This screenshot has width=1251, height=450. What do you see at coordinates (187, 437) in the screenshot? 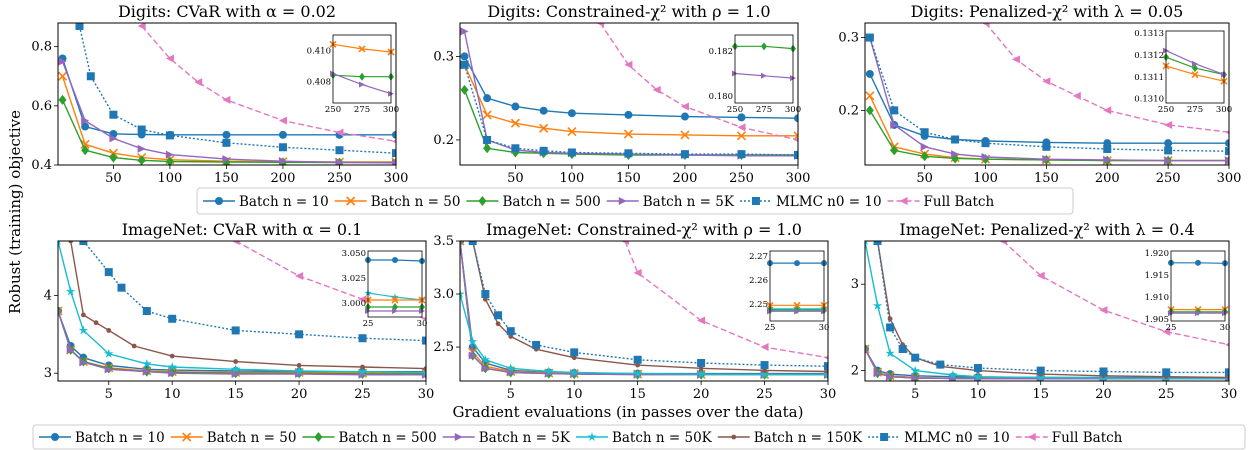
I see `legend-marker-b50` at bounding box center [187, 437].